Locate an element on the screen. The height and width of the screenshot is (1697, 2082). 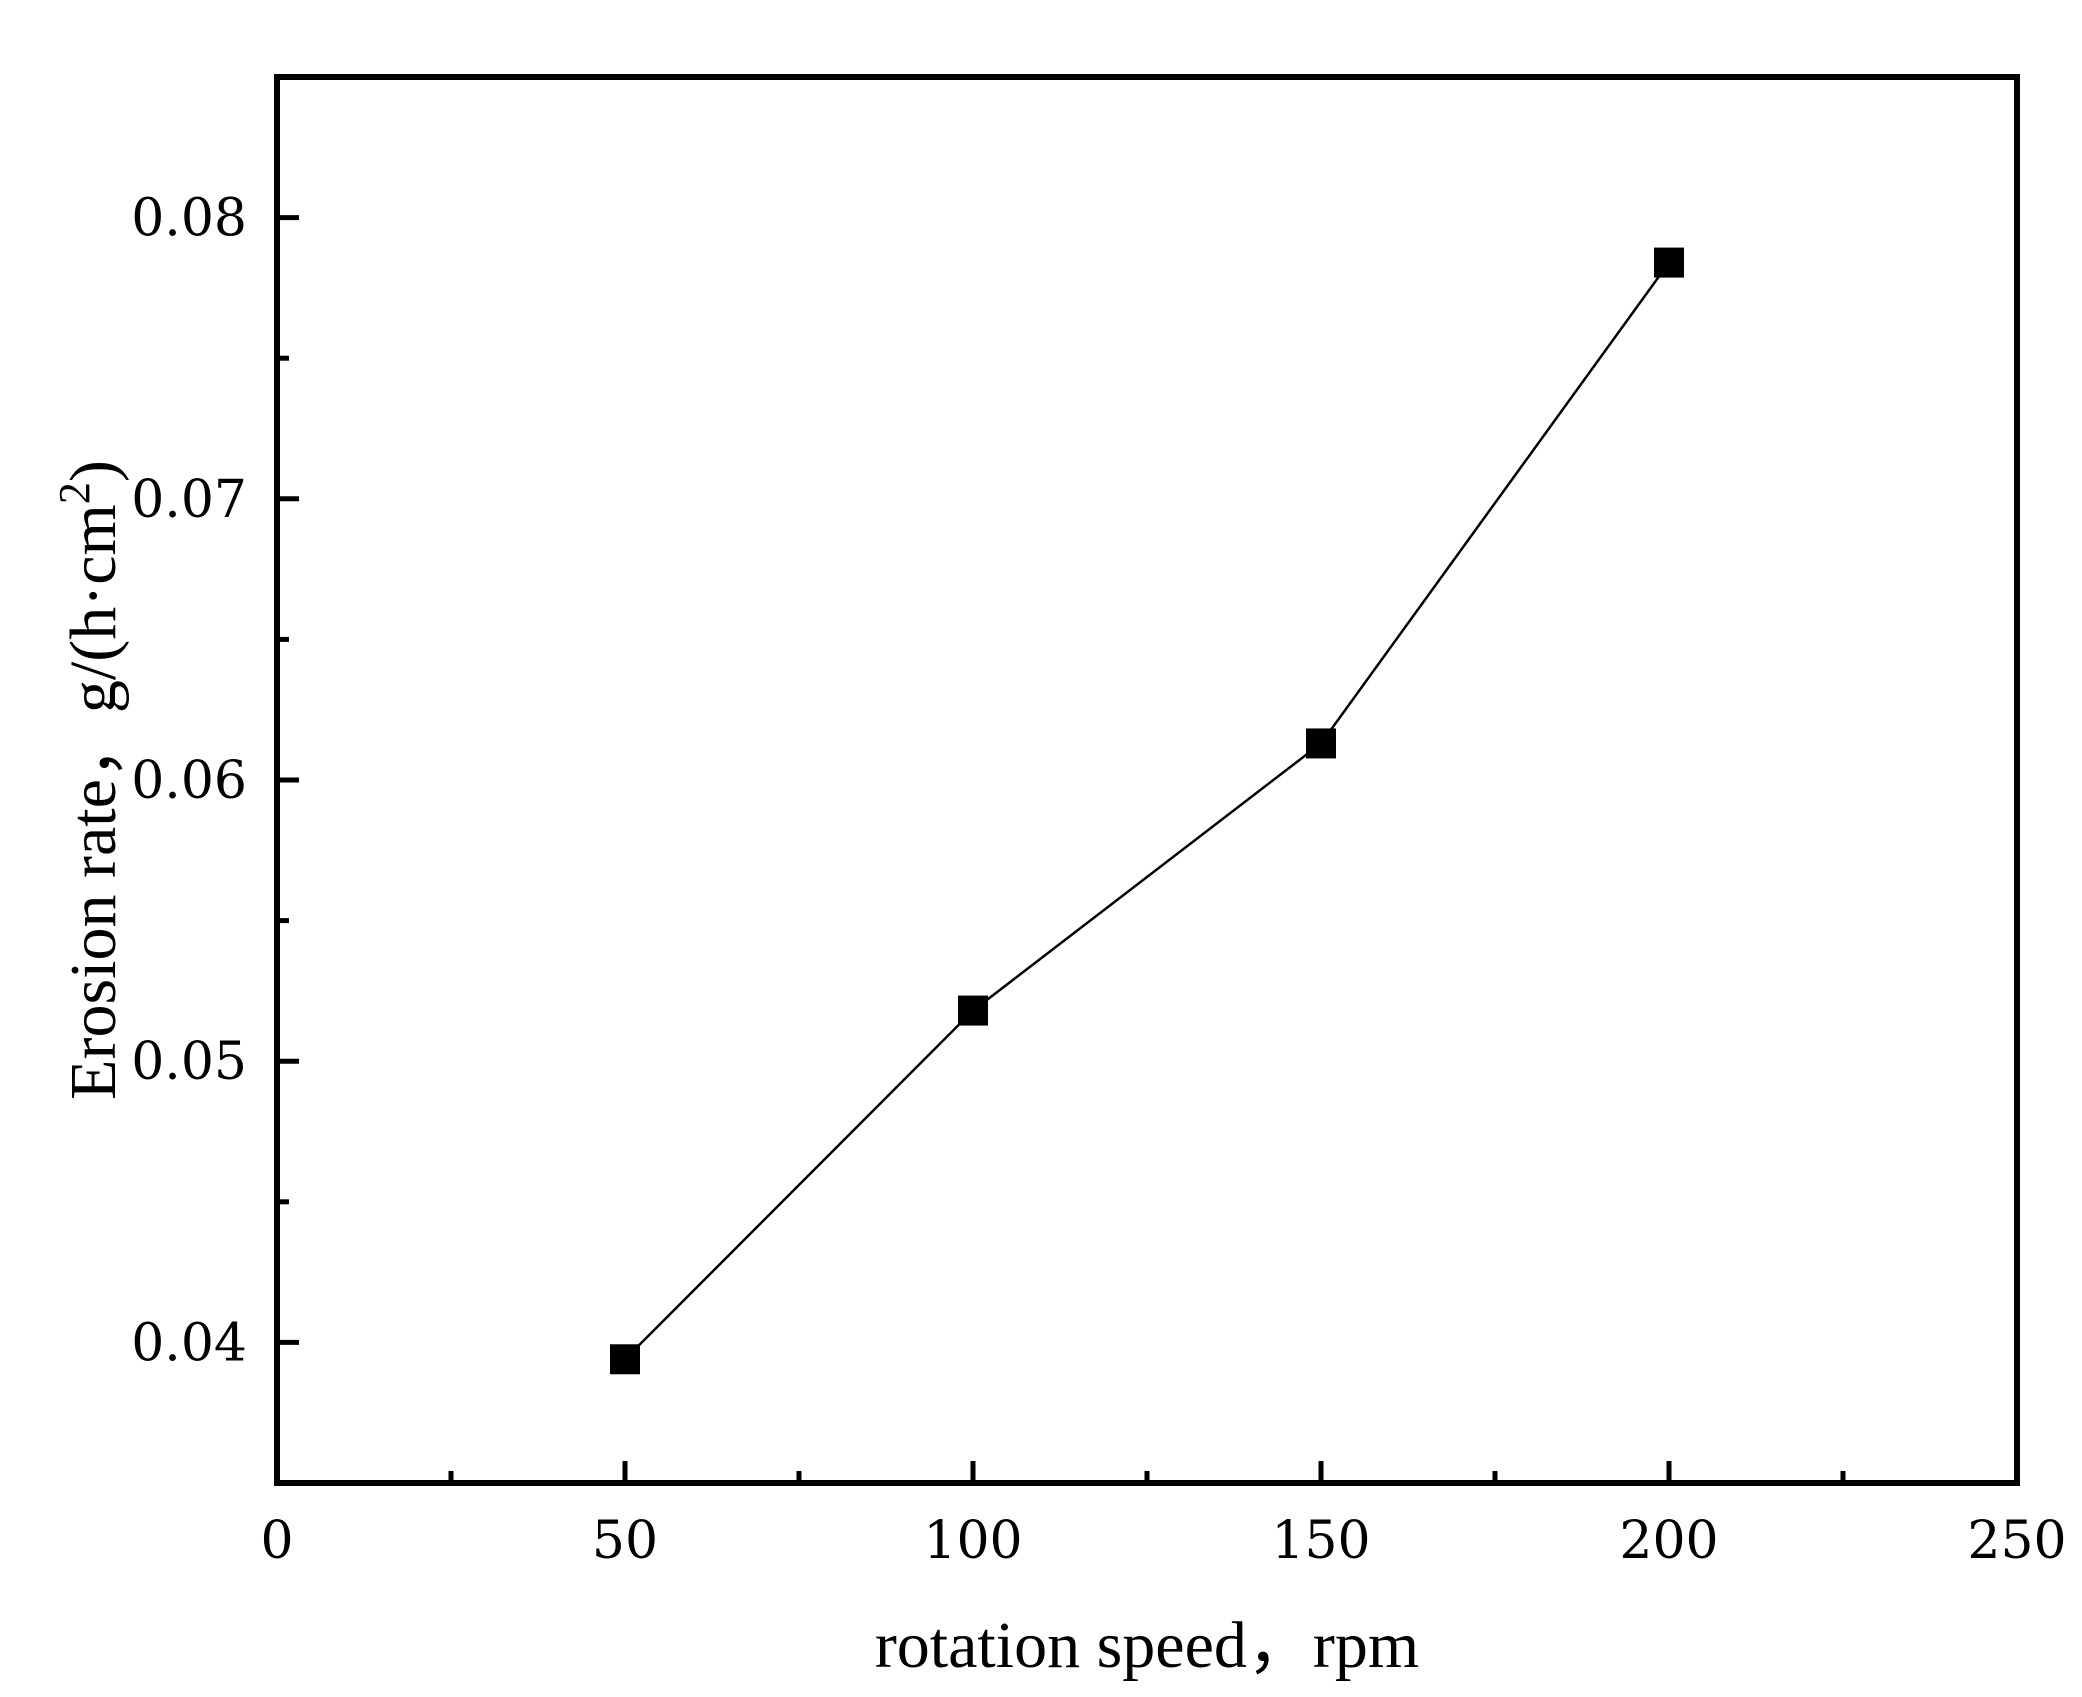
y-tick-label: 0.06 is located at coordinates (189, 781).